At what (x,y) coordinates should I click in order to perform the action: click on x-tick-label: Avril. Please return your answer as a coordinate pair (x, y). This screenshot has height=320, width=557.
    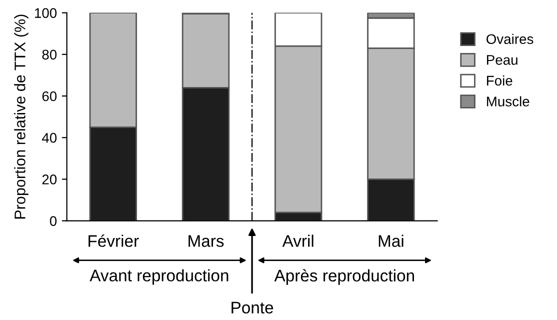
    Looking at the image, I should click on (298, 240).